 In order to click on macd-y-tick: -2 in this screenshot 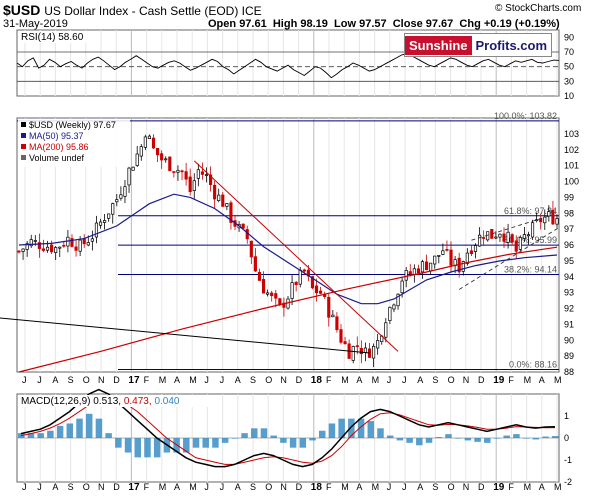, I will do `click(568, 482)`.